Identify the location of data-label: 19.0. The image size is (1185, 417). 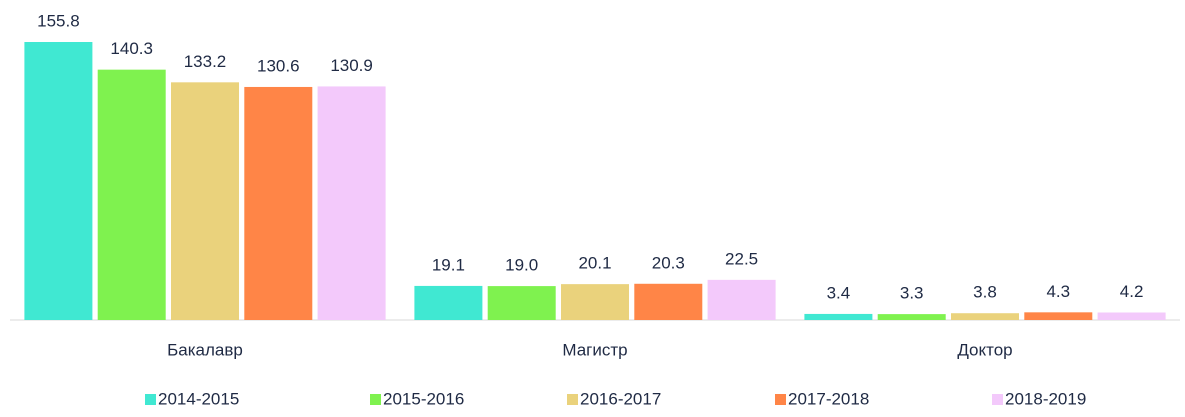
(521, 265).